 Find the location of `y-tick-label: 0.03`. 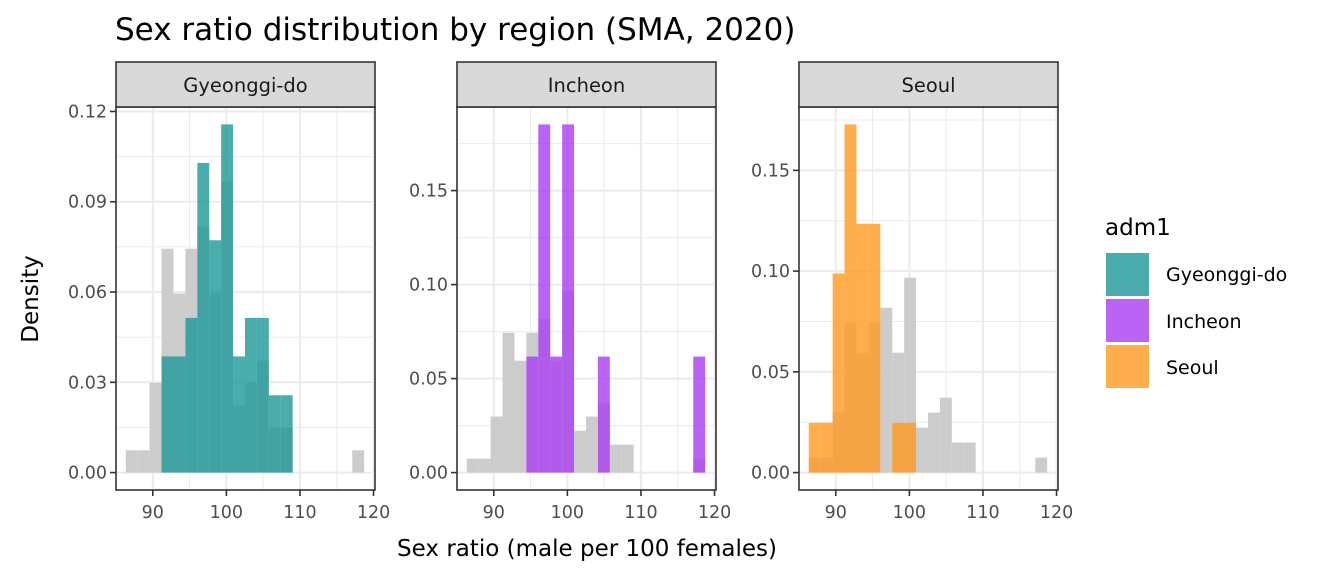

y-tick-label: 0.03 is located at coordinates (87, 383).